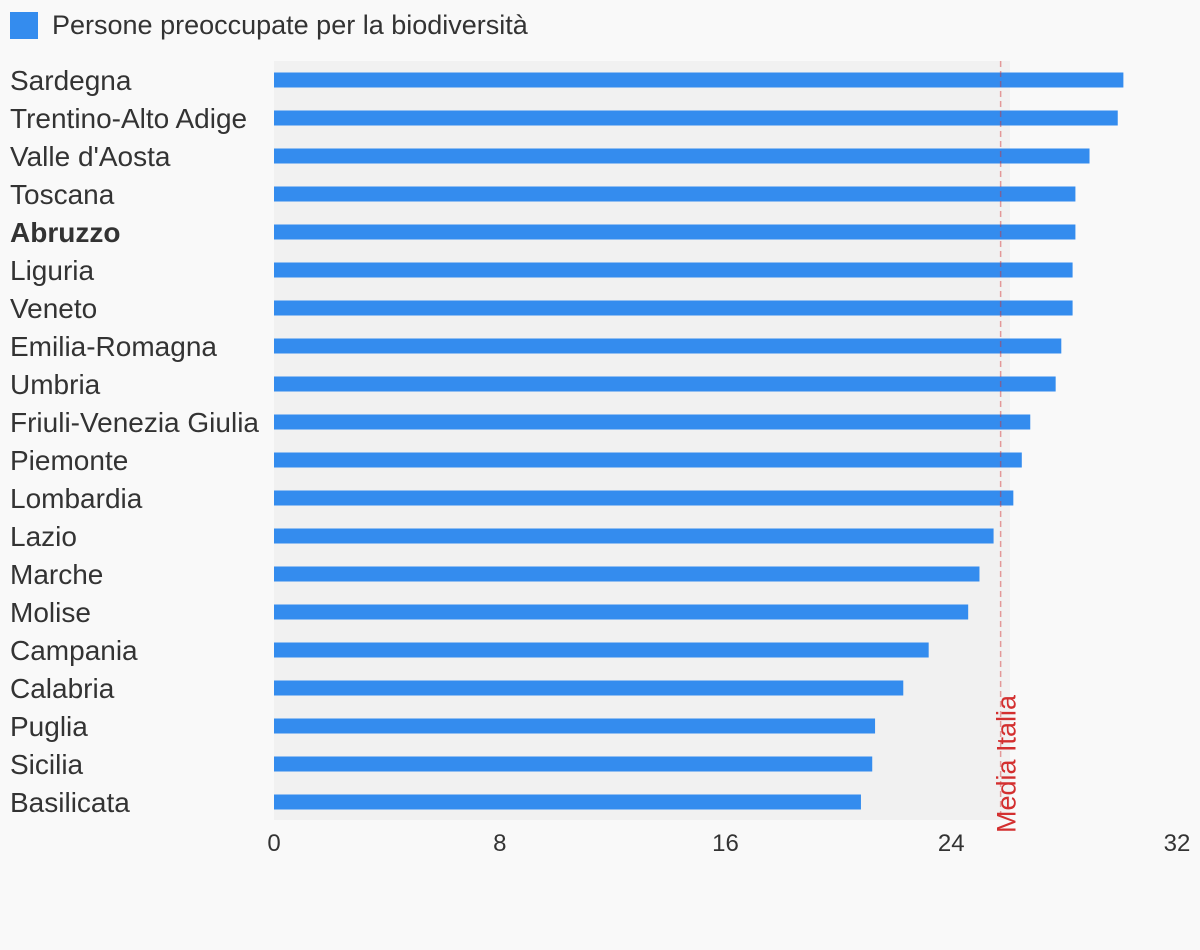  Describe the element at coordinates (290, 25) in the screenshot. I see `legend-label: Persone preoccupate per la biodiversità` at that location.